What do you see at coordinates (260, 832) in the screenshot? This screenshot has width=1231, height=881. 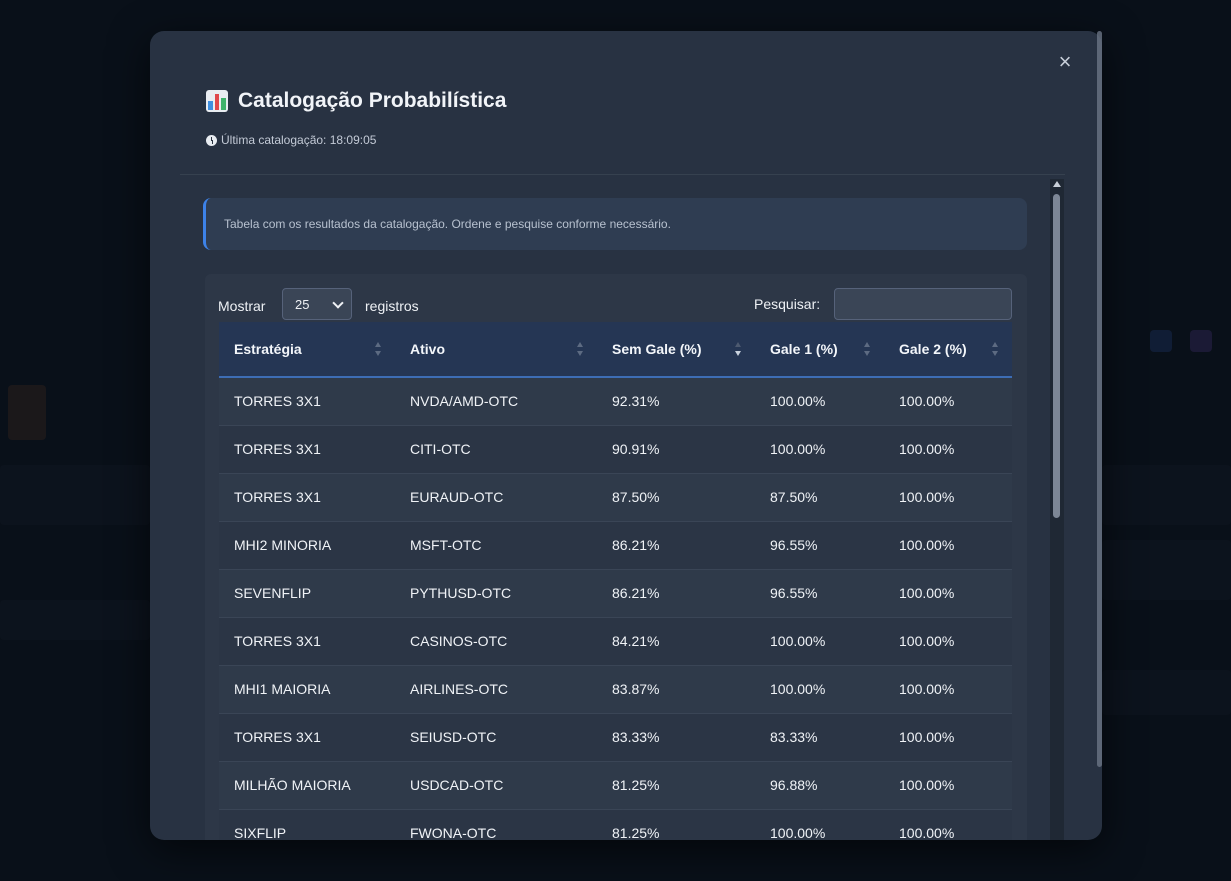 I see `cell-strategy: SIXFLIP` at bounding box center [260, 832].